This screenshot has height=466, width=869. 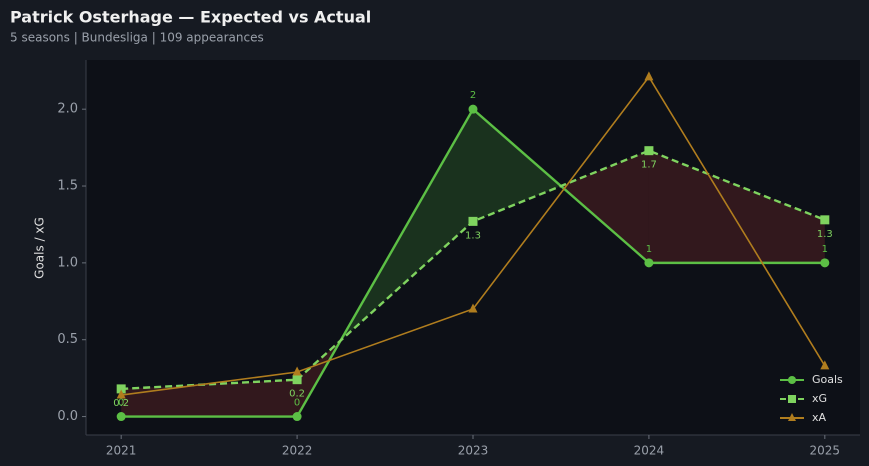 What do you see at coordinates (827, 379) in the screenshot?
I see `legend-label: Goals` at bounding box center [827, 379].